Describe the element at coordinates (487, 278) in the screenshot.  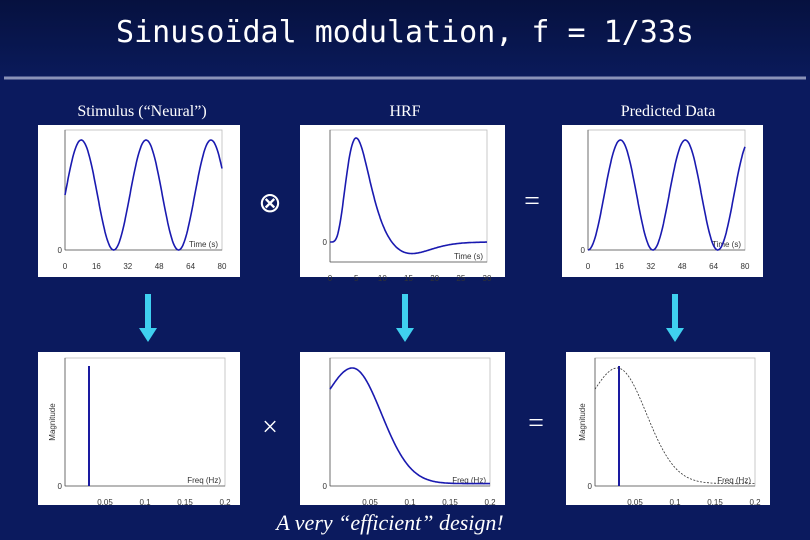
I see `x-tick-label: 30` at that location.